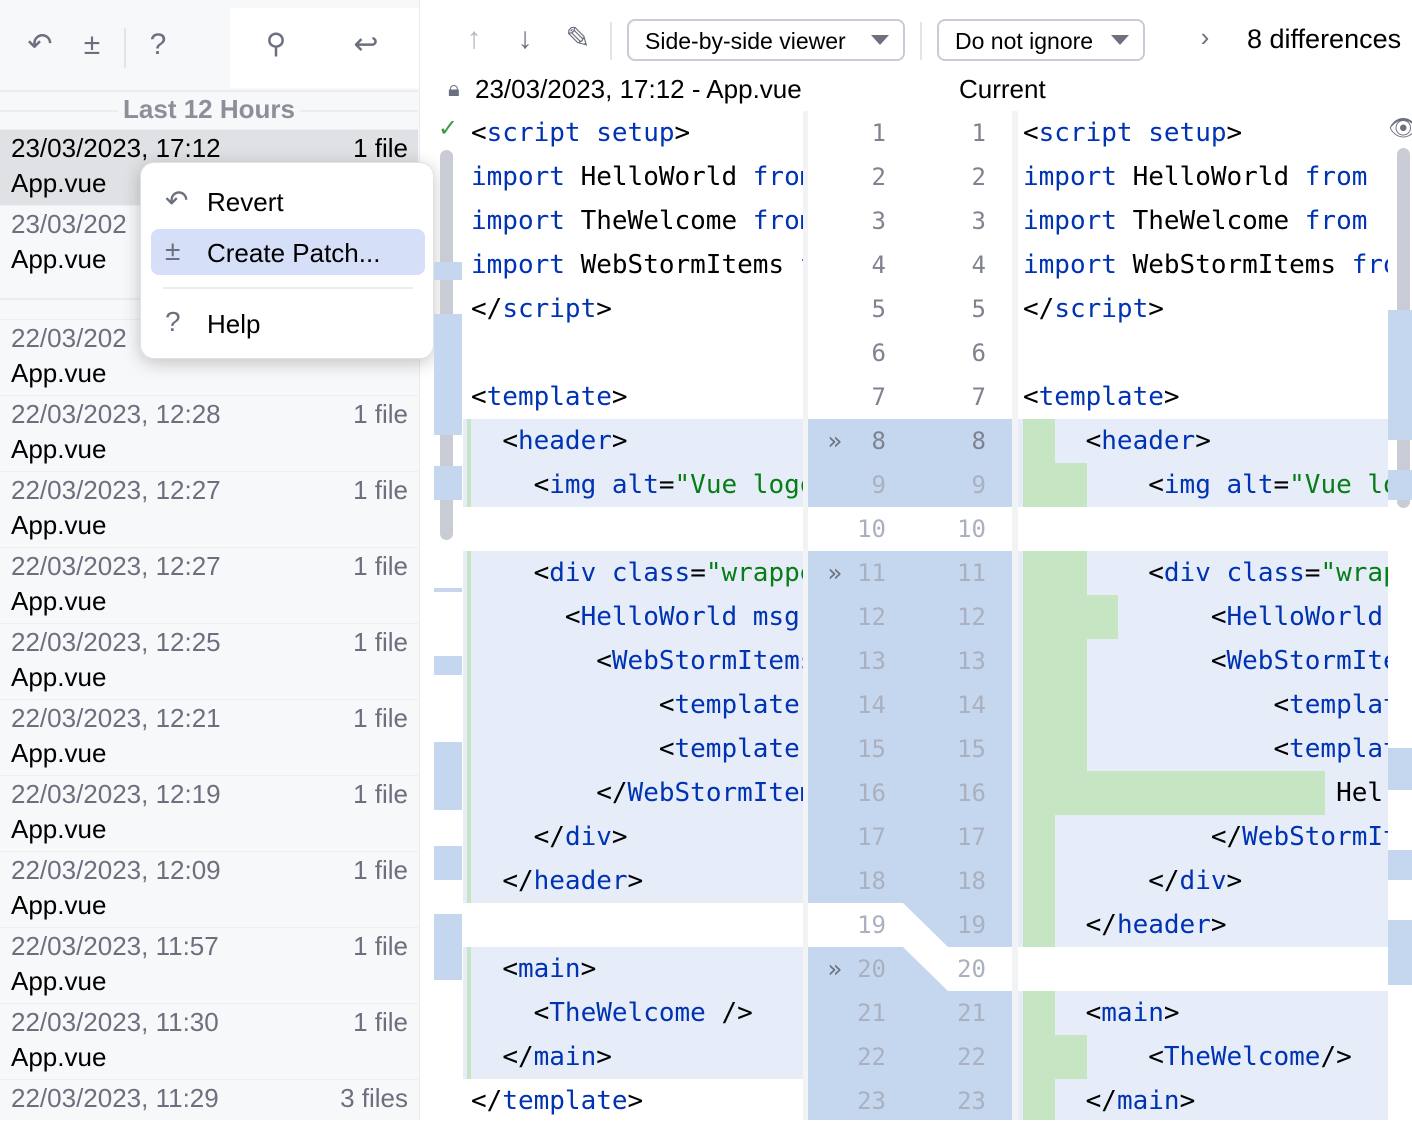  What do you see at coordinates (288, 201) in the screenshot?
I see `menu-item-revert: ↶ Revert` at bounding box center [288, 201].